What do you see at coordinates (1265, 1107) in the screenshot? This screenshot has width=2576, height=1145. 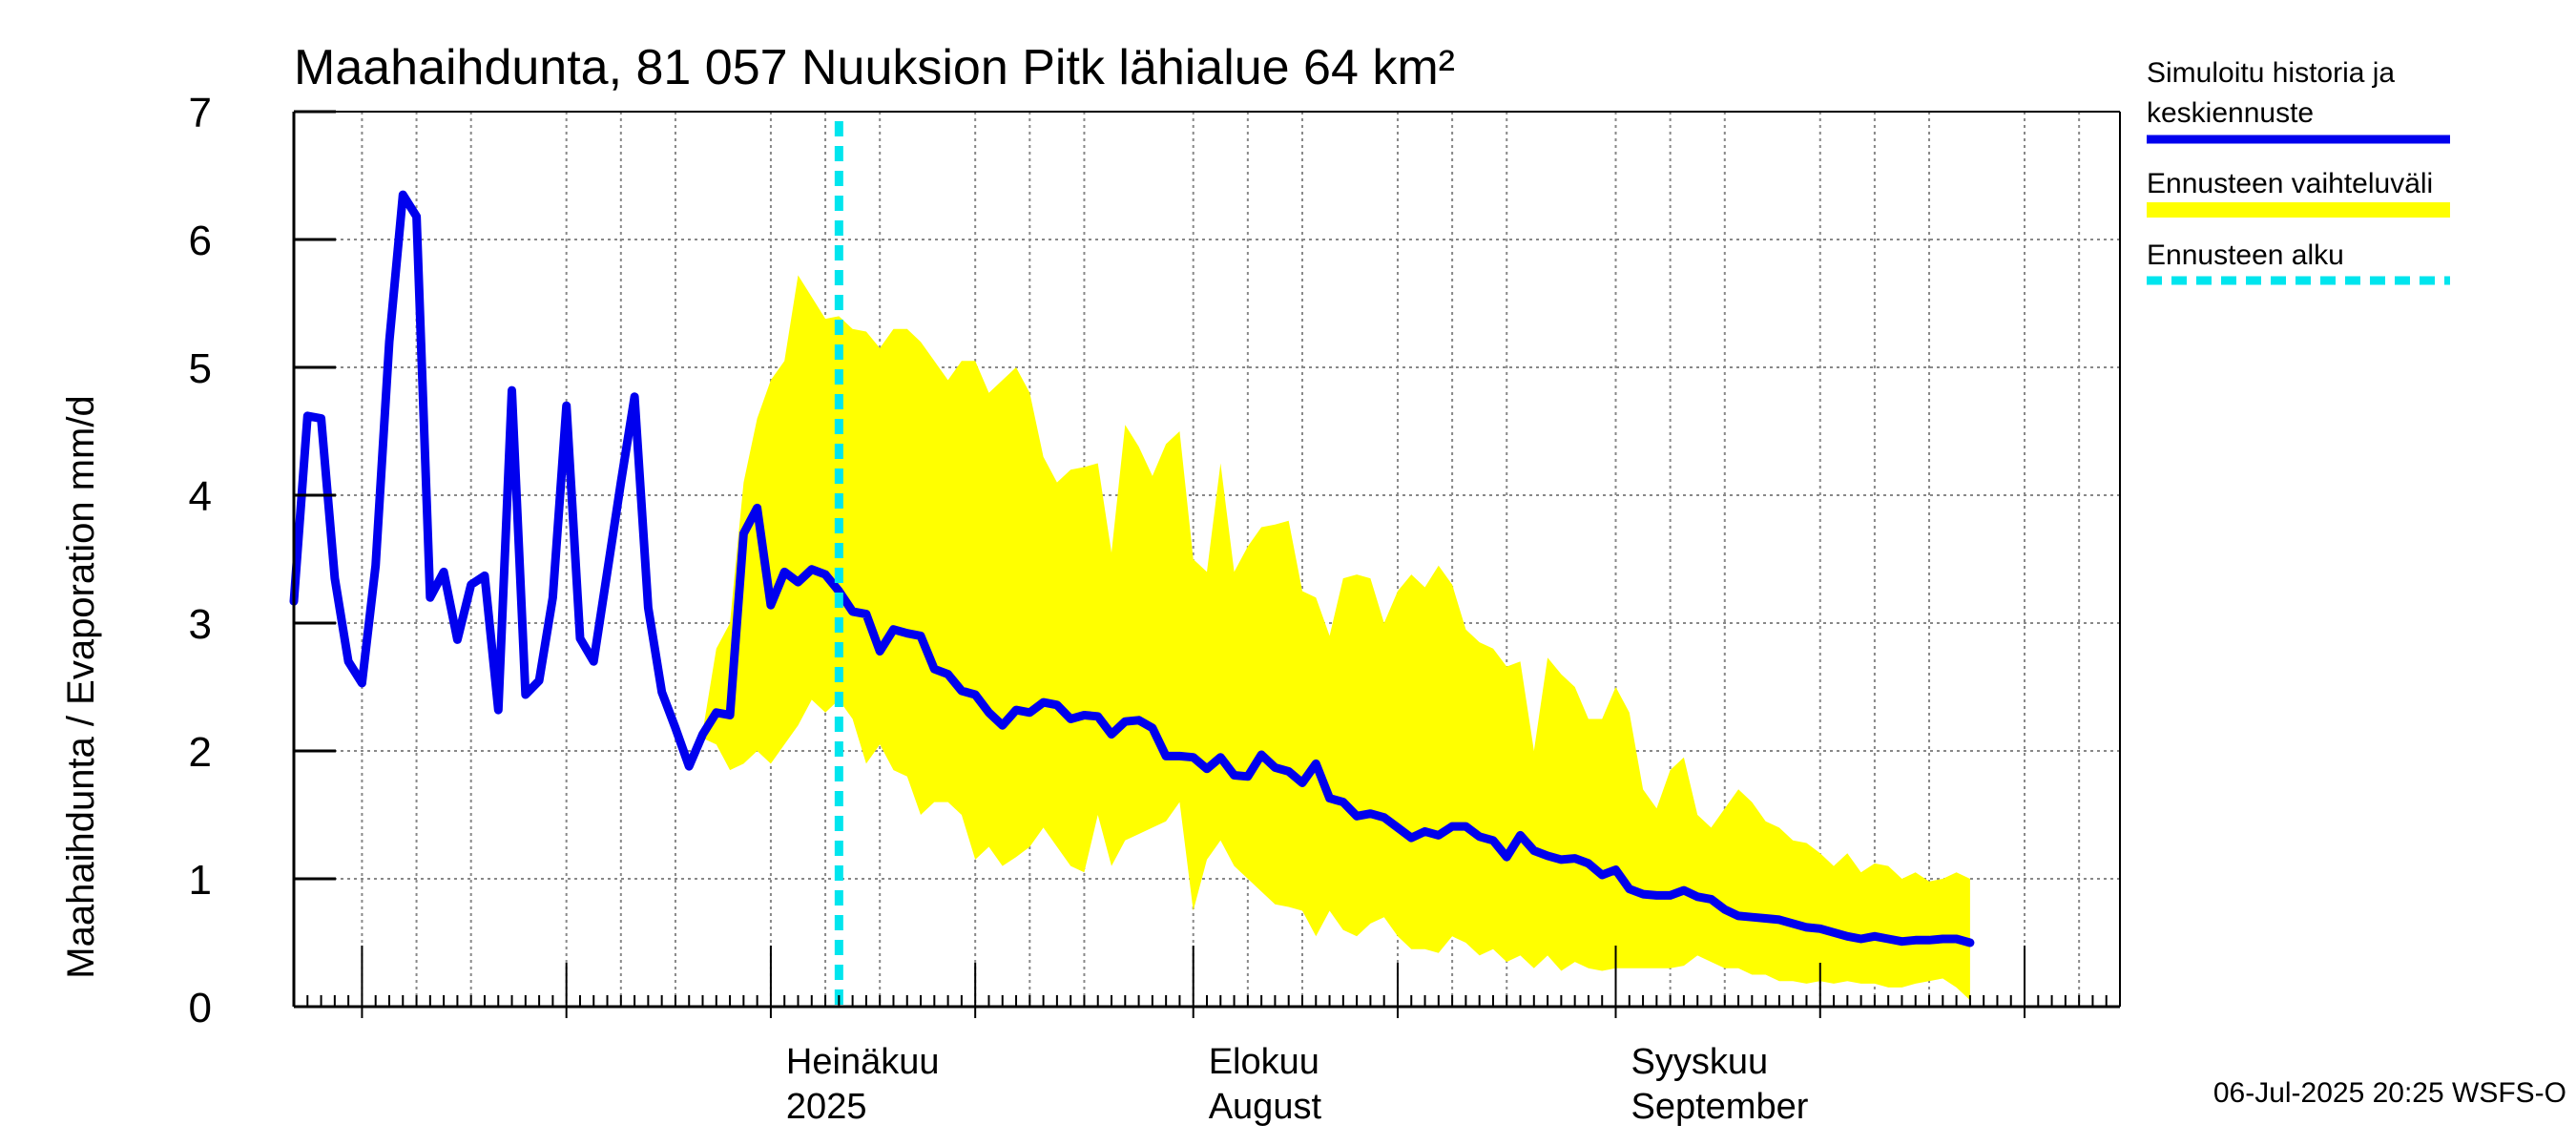 I see `month-sublabel: August` at bounding box center [1265, 1107].